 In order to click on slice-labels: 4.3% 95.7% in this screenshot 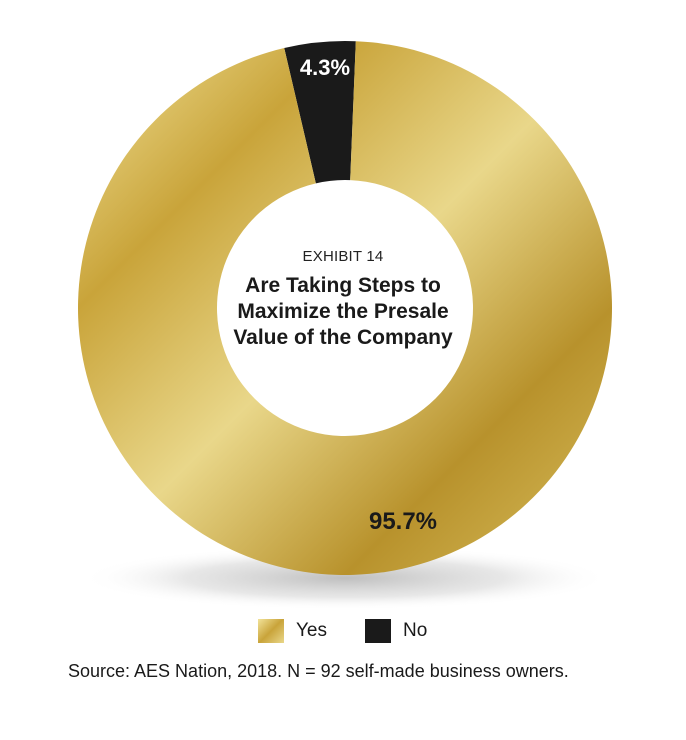, I will do `click(368, 295)`.